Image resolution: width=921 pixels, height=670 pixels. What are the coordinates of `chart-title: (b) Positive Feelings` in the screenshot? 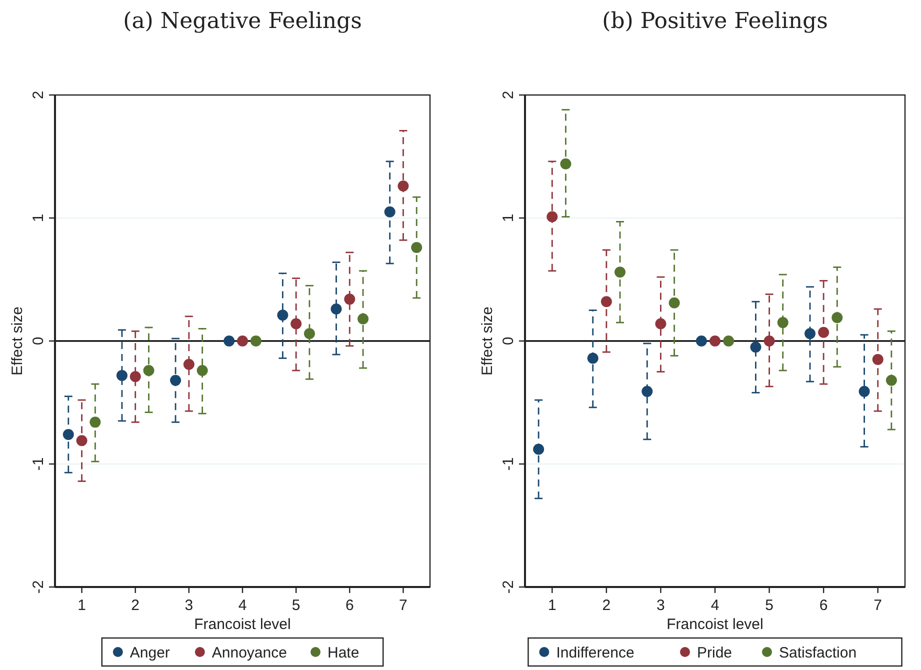 It's located at (715, 21).